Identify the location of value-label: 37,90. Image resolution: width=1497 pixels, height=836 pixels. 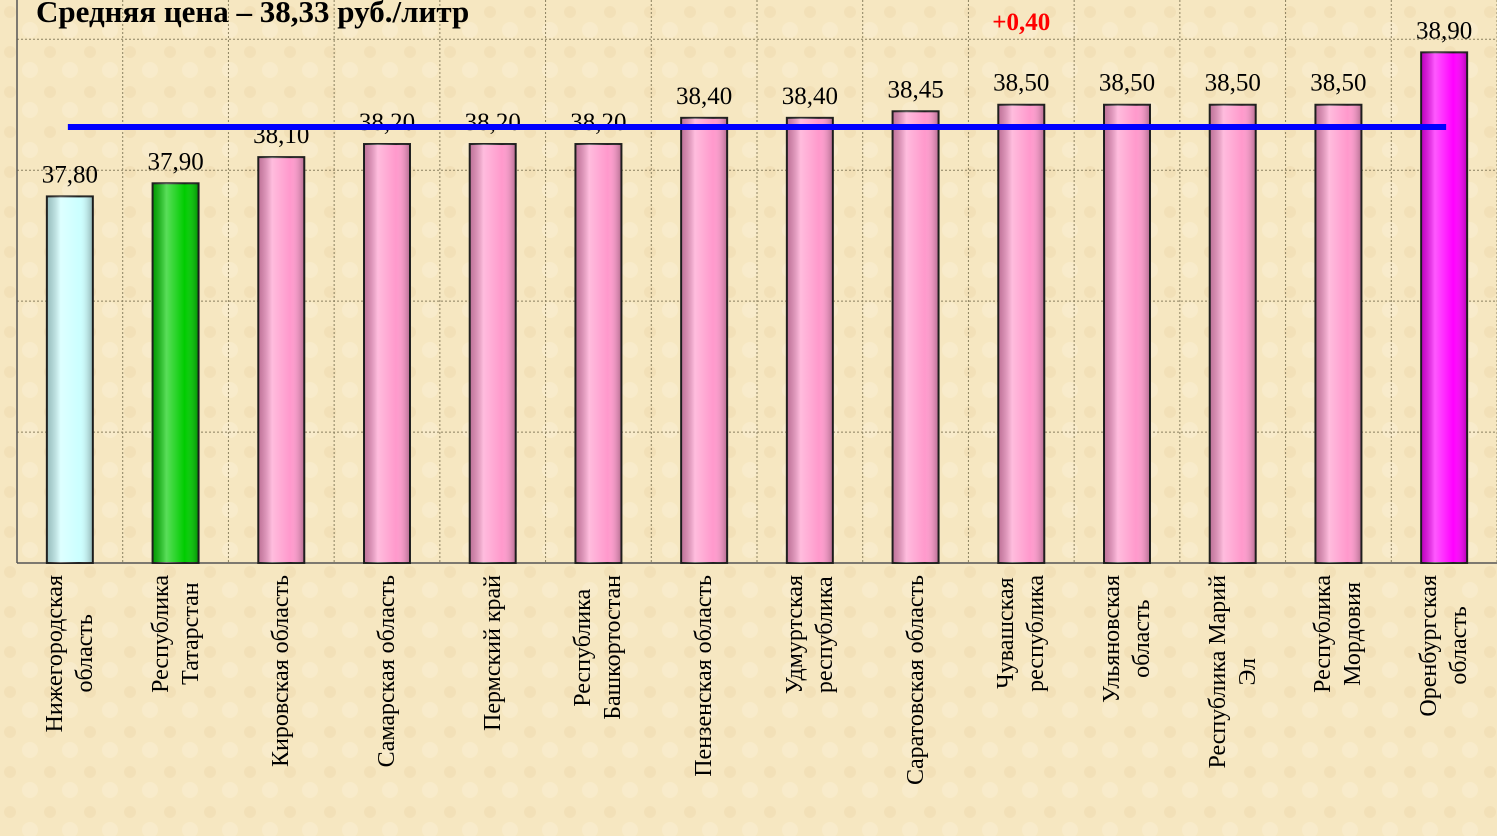
(175, 161).